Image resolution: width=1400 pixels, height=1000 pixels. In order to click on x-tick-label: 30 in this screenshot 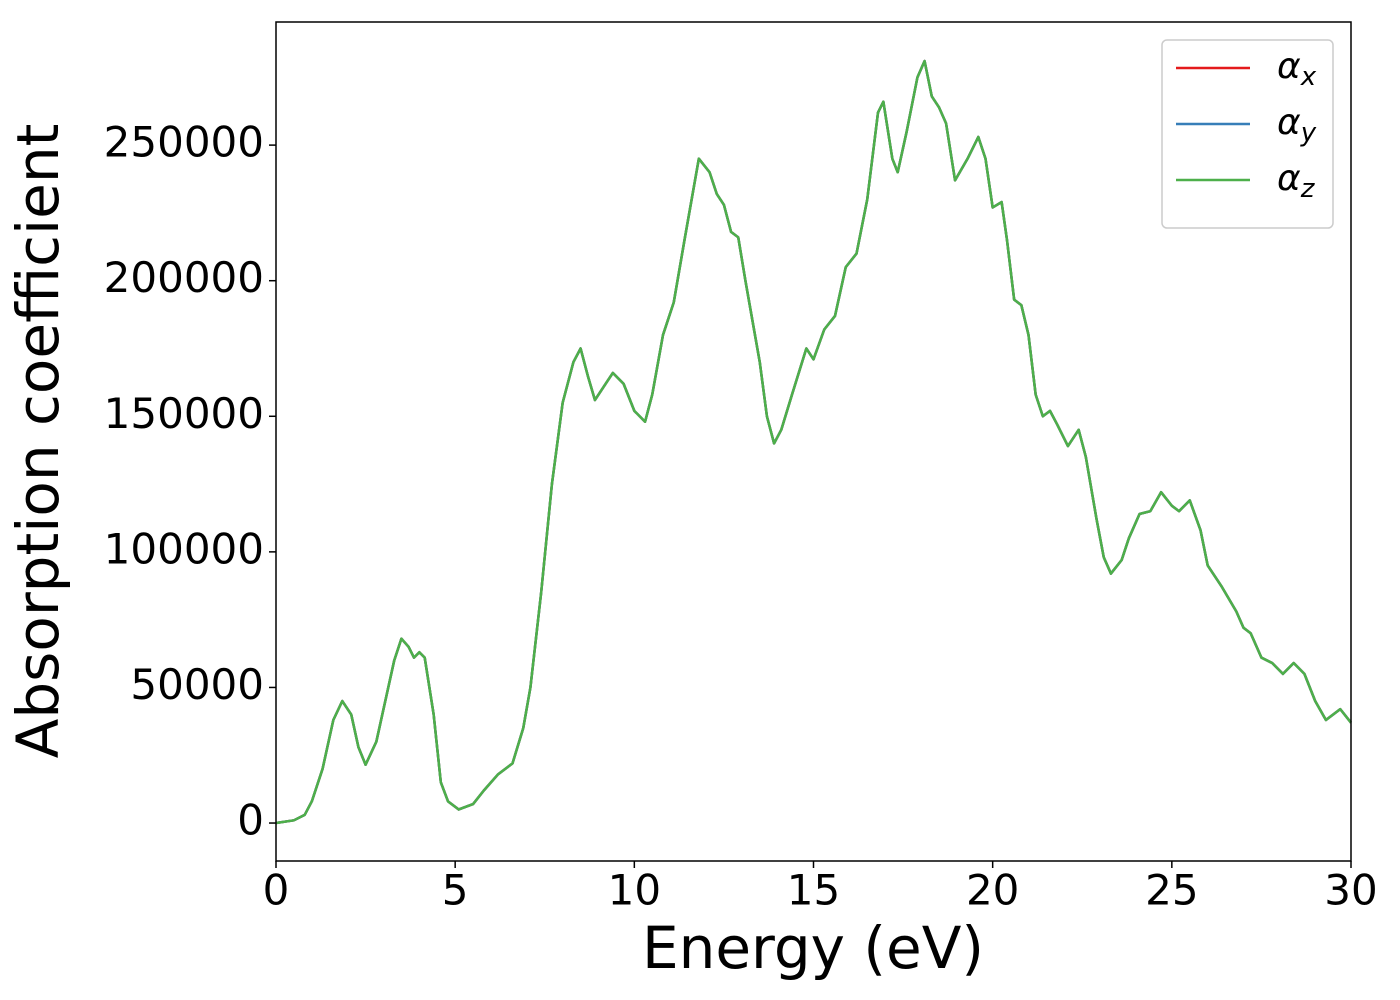, I will do `click(1350, 890)`.